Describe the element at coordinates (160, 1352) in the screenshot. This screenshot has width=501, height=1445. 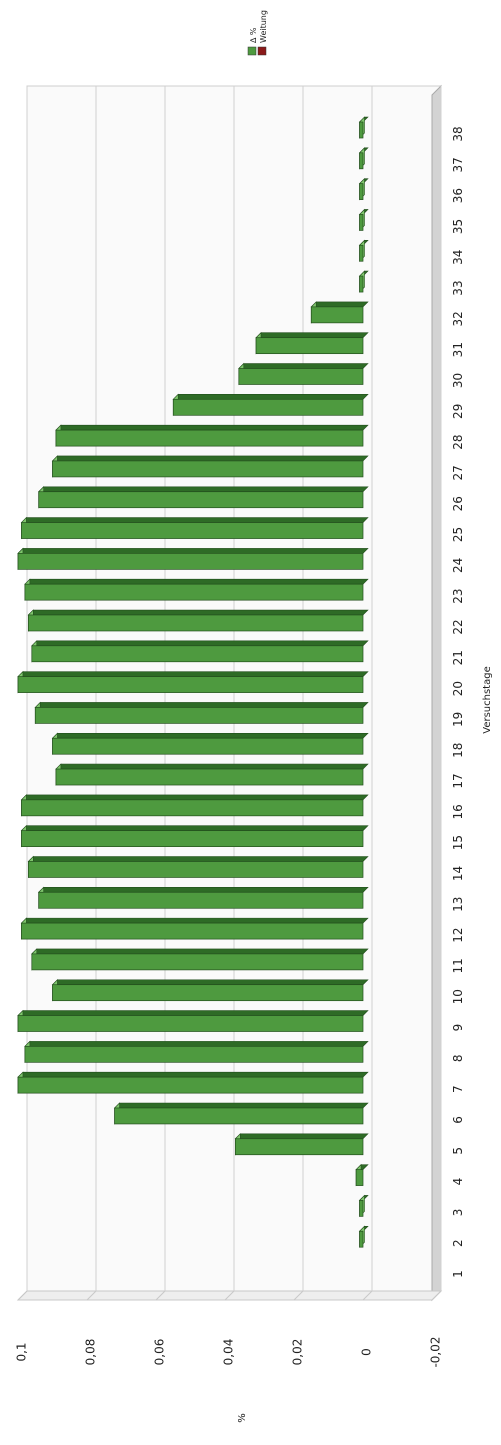
I see `y-tick-label: 0,06` at that location.